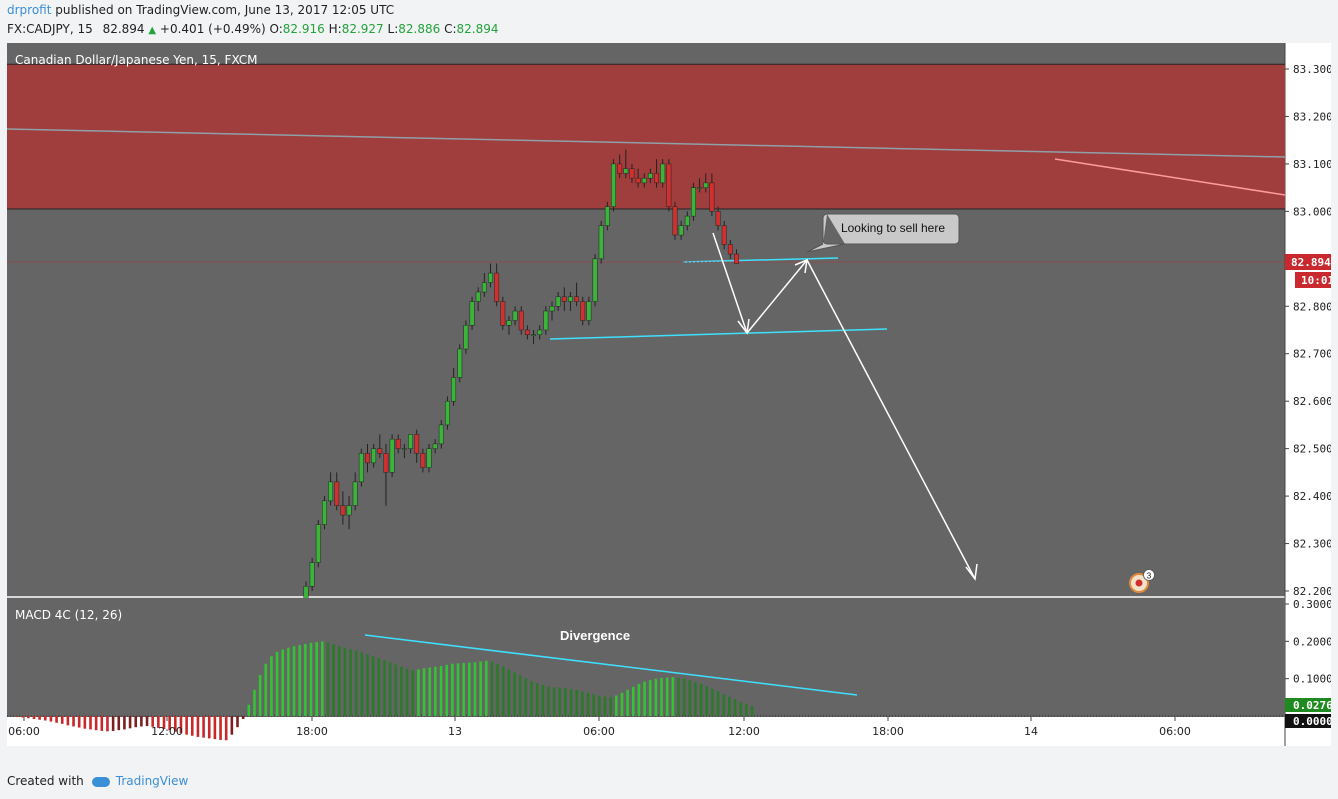 This screenshot has width=1338, height=799. Describe the element at coordinates (152, 781) in the screenshot. I see `tradingview-link: TradingView` at that location.